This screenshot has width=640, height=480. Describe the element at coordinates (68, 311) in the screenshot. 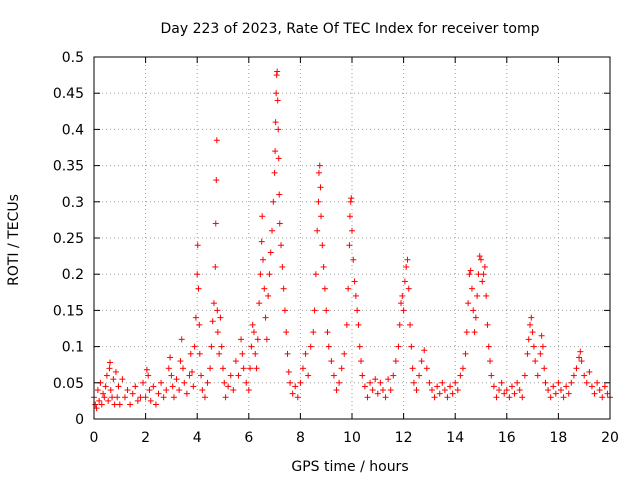

I see `y-tick-label: 0.15` at that location.